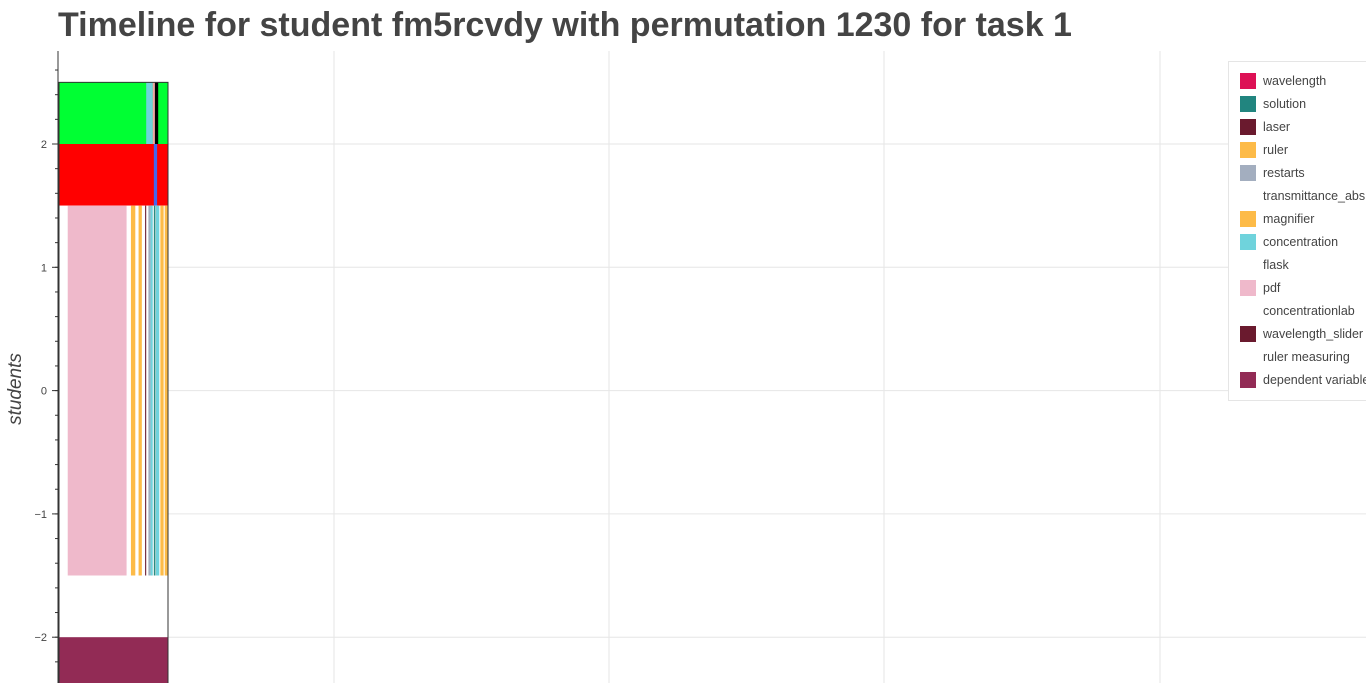 The image size is (1366, 683). What do you see at coordinates (1277, 127) in the screenshot?
I see `legend-label: laser` at bounding box center [1277, 127].